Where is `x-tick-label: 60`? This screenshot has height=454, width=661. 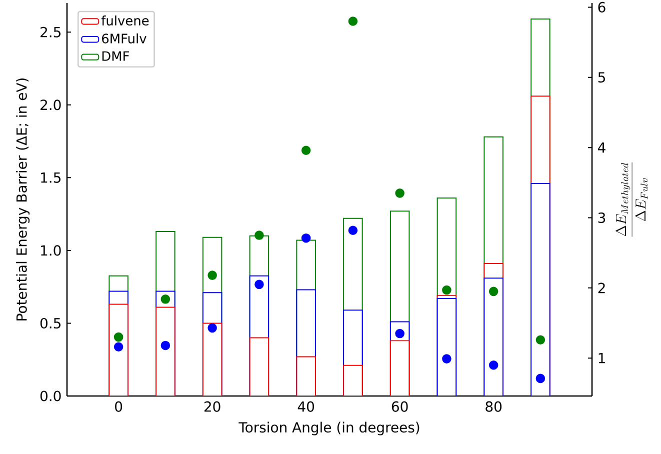 x-tick-label: 60 is located at coordinates (400, 406).